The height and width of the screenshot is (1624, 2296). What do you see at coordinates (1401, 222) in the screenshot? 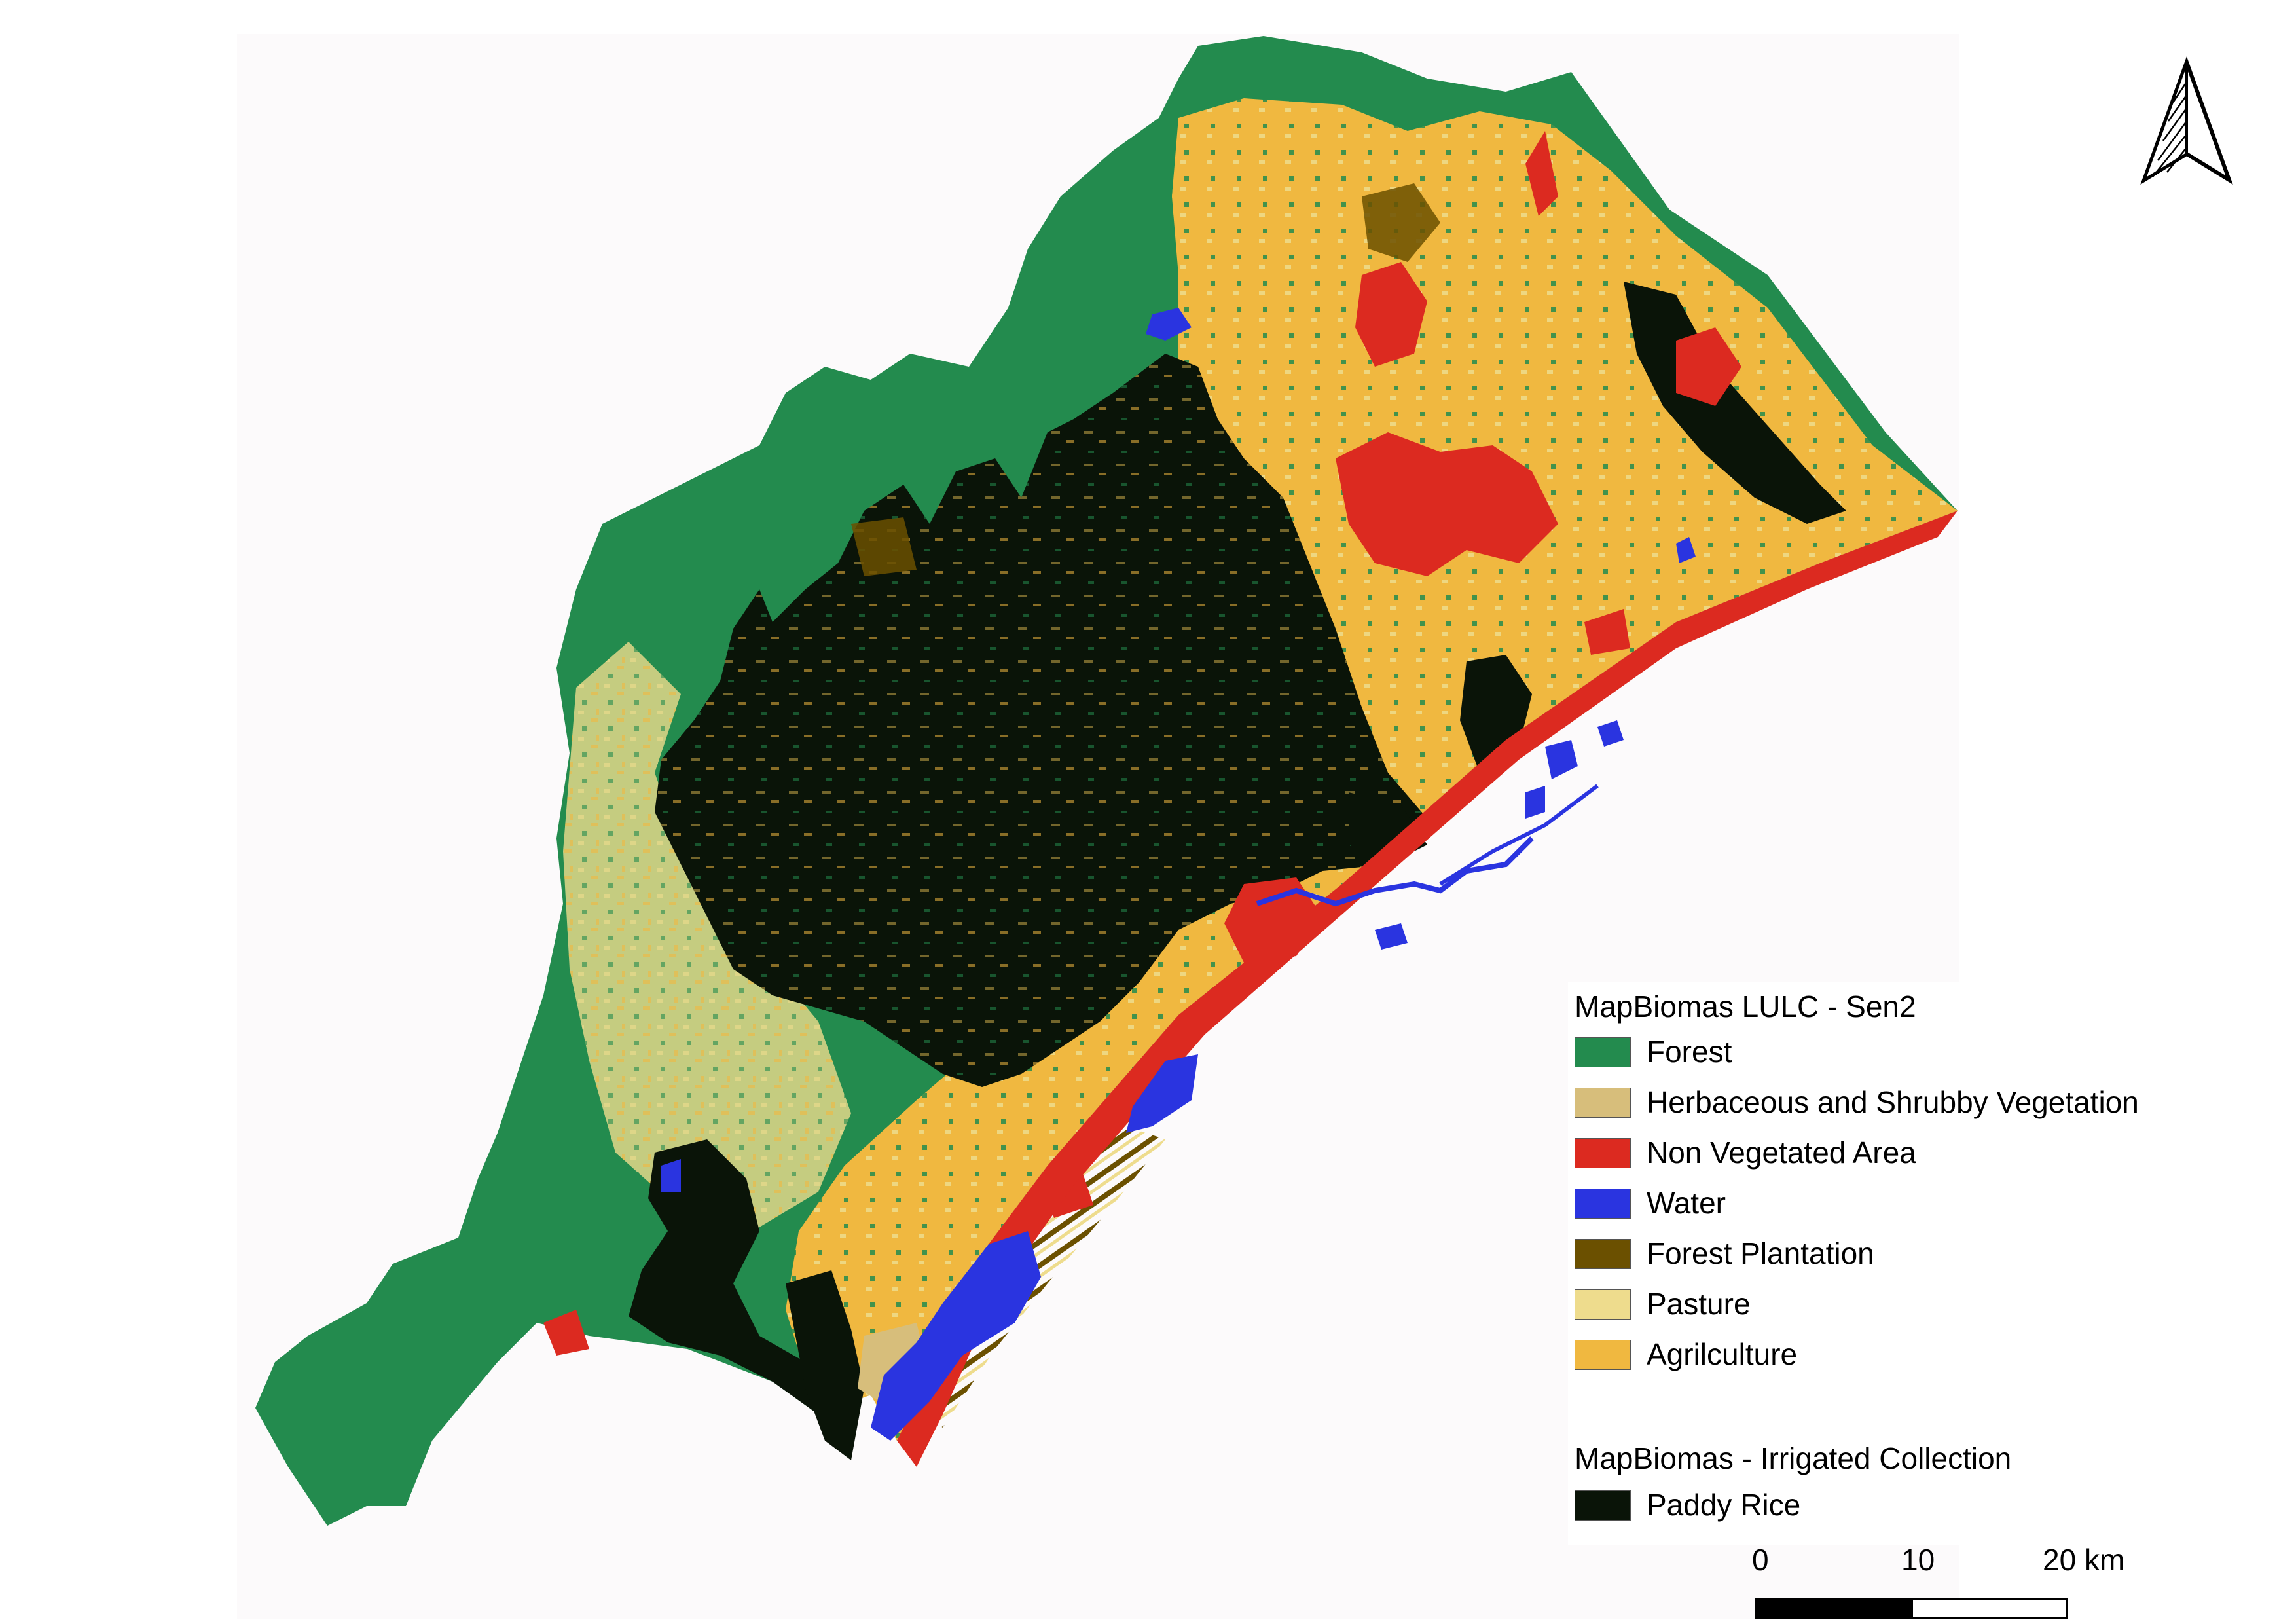
I see `forest-plantation-north` at bounding box center [1401, 222].